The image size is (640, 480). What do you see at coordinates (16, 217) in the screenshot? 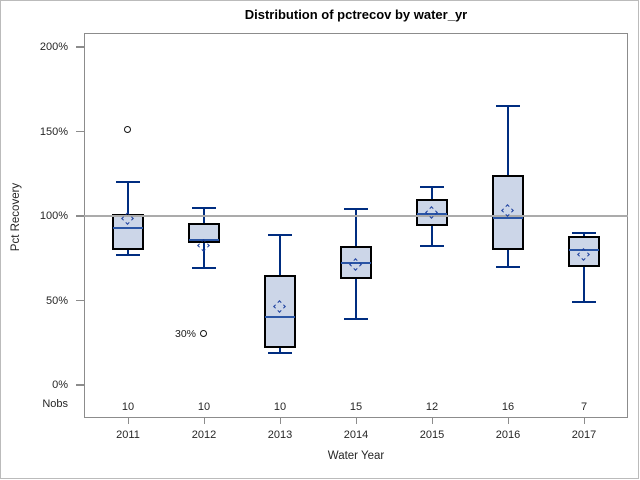
I see `y-axis-title: Pct Recovery` at bounding box center [16, 217].